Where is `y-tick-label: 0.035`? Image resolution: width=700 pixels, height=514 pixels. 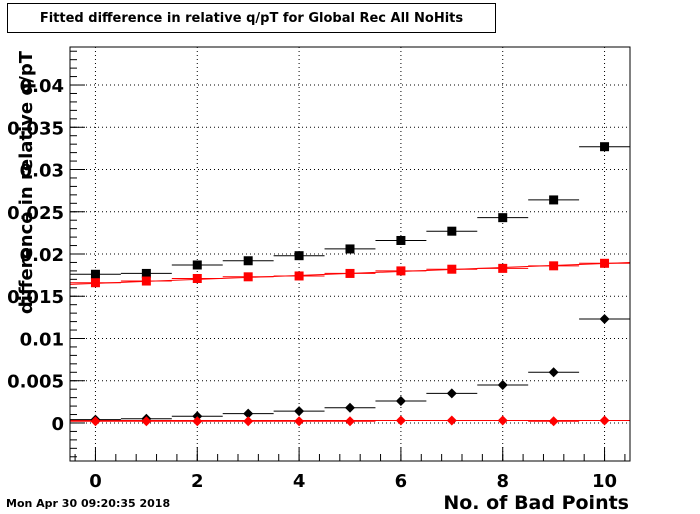 y-tick-label: 0.035 is located at coordinates (35, 128).